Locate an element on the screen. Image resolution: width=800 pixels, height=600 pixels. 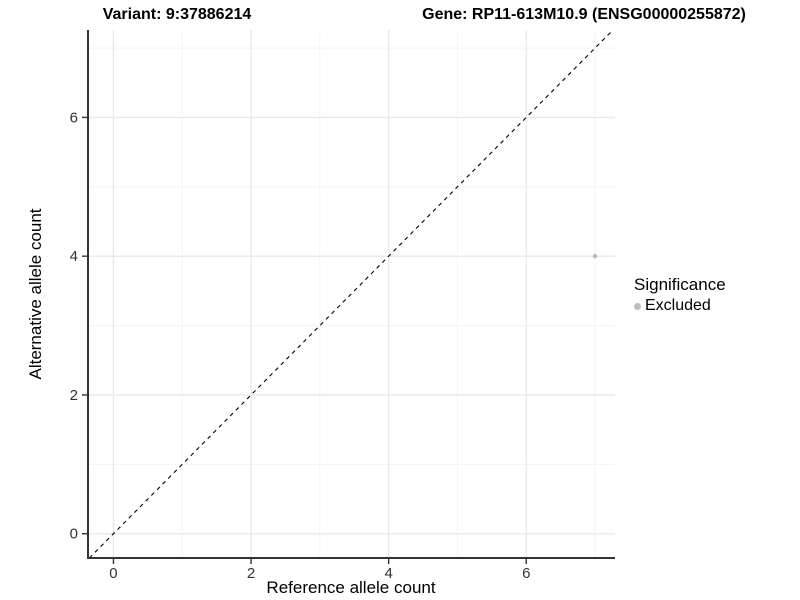
x-tick-label: 0 is located at coordinates (113, 573).